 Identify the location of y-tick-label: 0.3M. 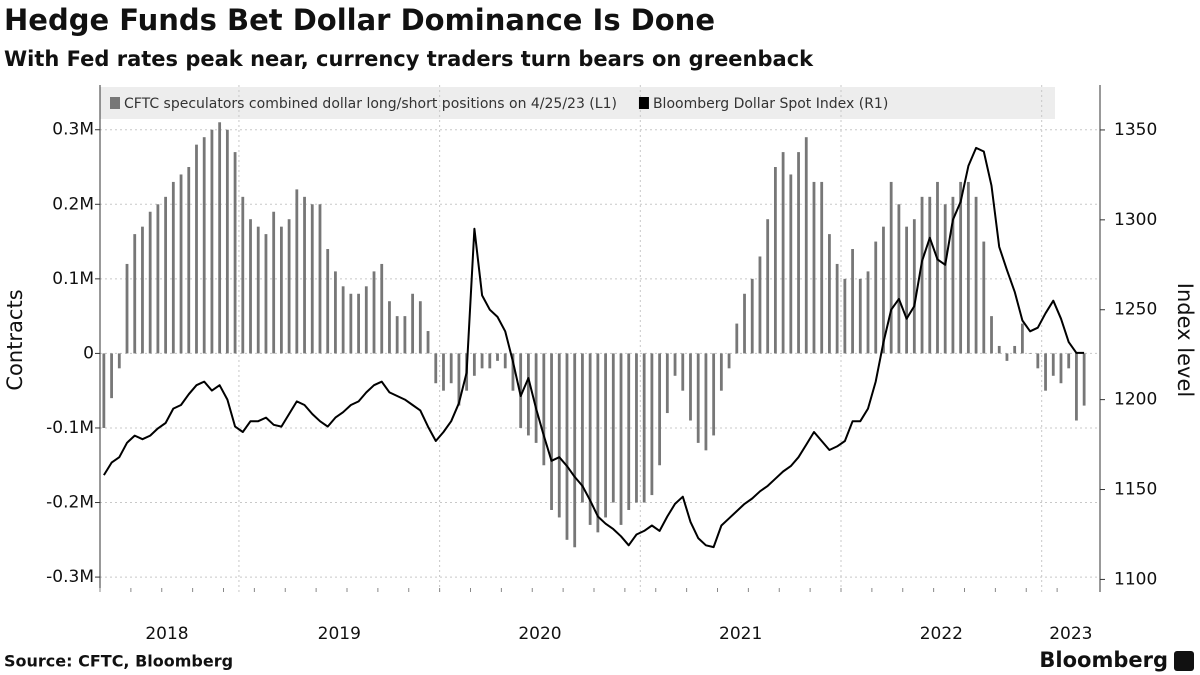
(73, 130).